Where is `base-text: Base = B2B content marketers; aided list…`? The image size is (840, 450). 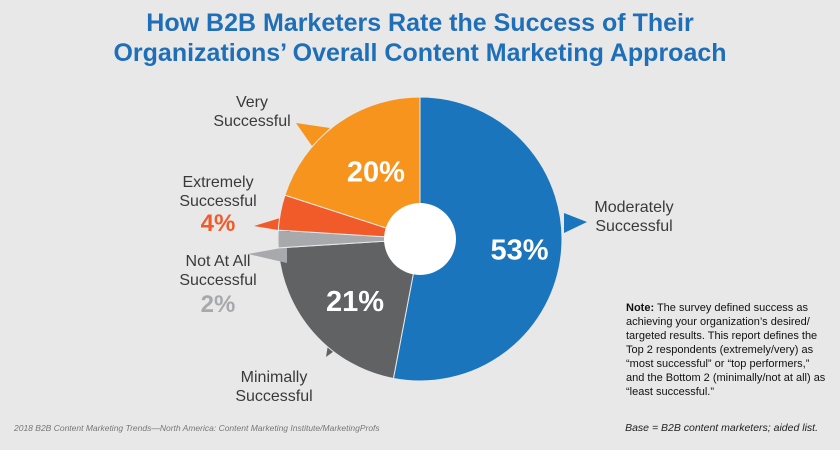
base-text: Base = B2B content marketers; aided list… is located at coordinates (721, 428).